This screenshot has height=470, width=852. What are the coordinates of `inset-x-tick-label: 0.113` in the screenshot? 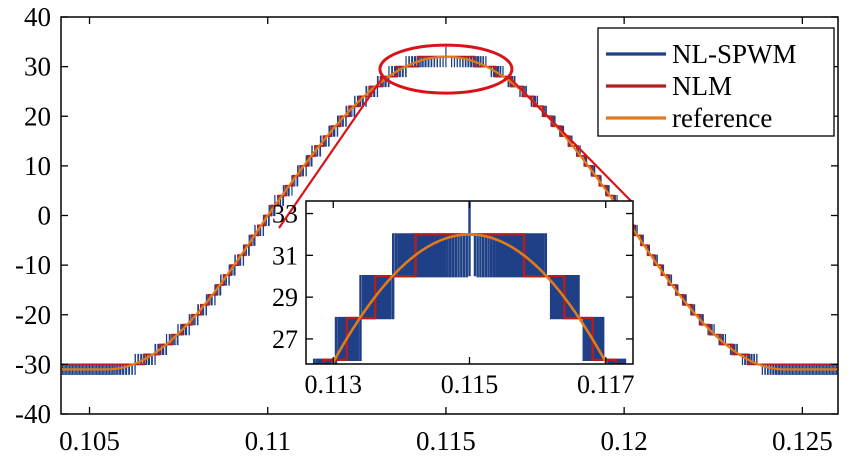 It's located at (333, 384).